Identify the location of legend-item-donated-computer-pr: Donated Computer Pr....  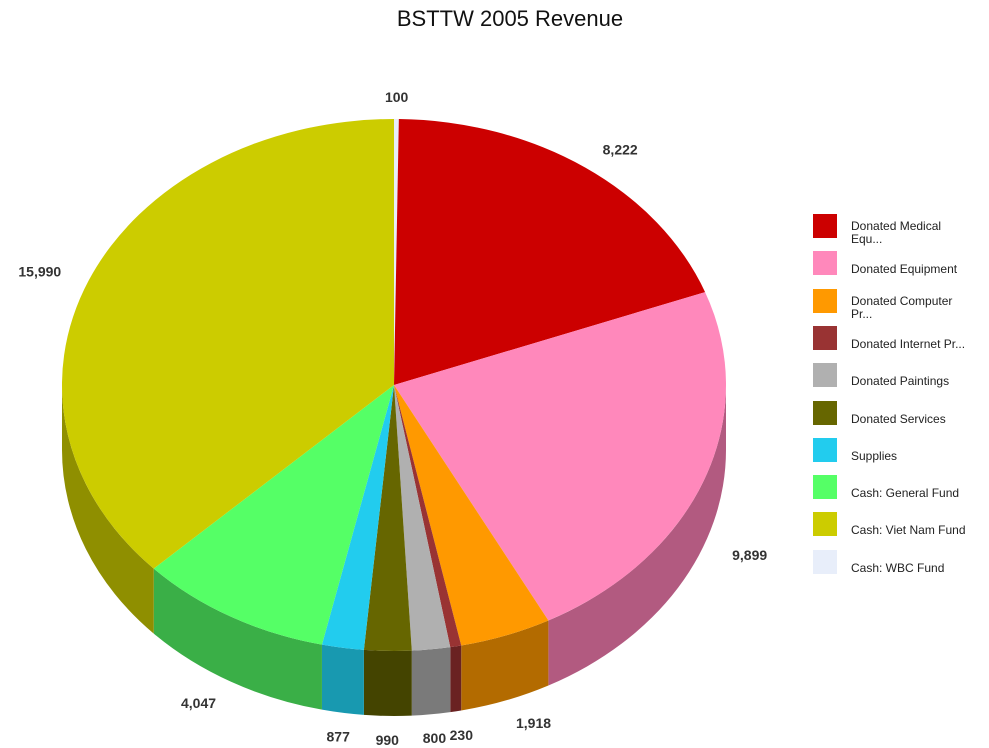
(901, 303).